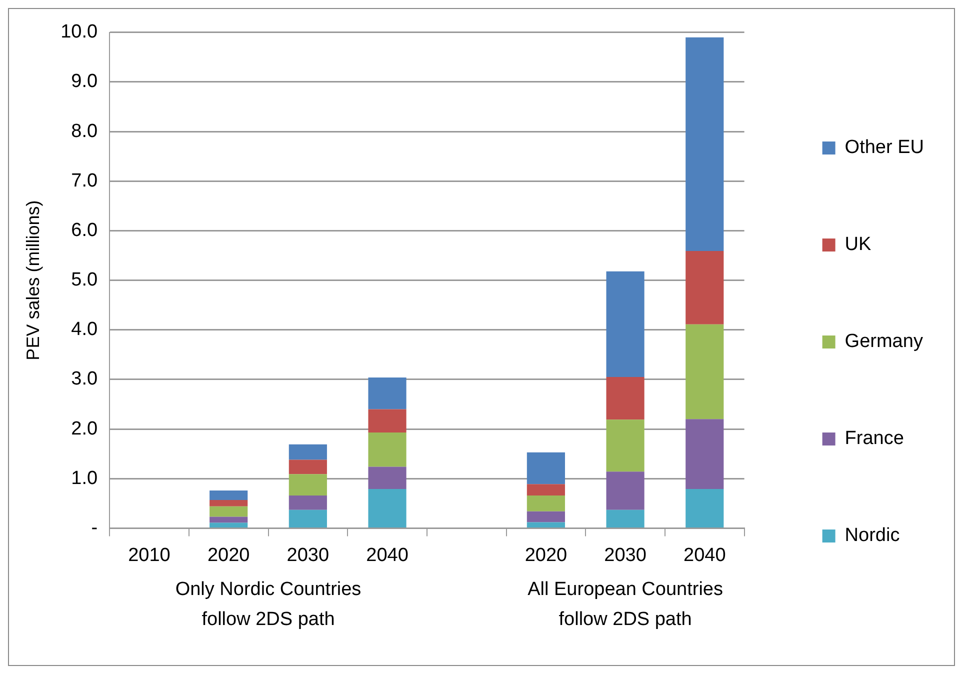 This screenshot has height=674, width=963. Describe the element at coordinates (79, 32) in the screenshot. I see `y-tick-label: 10.0` at that location.